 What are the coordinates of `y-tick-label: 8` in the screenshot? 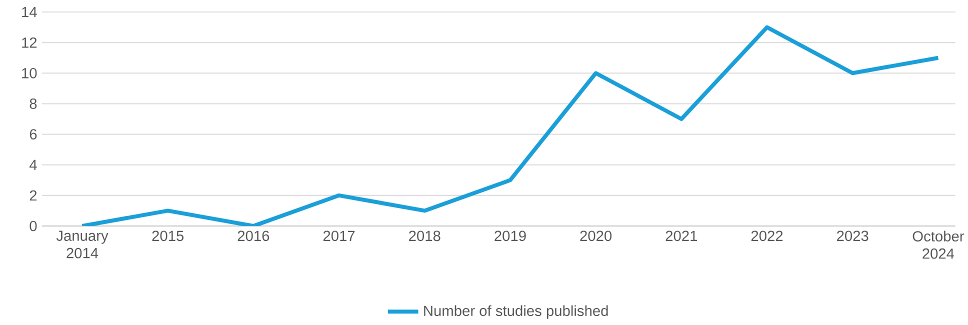 It's located at (33, 103).